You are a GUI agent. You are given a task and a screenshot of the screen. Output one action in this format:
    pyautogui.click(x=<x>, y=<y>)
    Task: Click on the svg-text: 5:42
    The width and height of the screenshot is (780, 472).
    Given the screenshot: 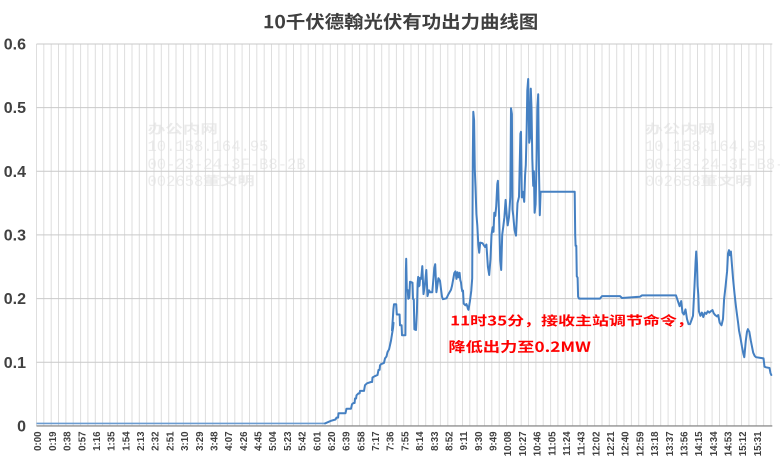 What is the action you would take?
    pyautogui.click(x=303, y=441)
    